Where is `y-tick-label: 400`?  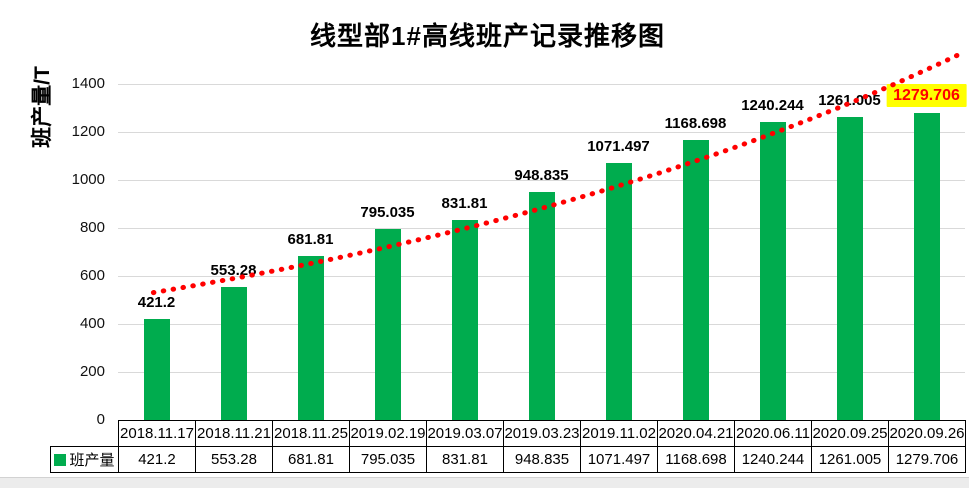 y-tick-label: 400 is located at coordinates (92, 323).